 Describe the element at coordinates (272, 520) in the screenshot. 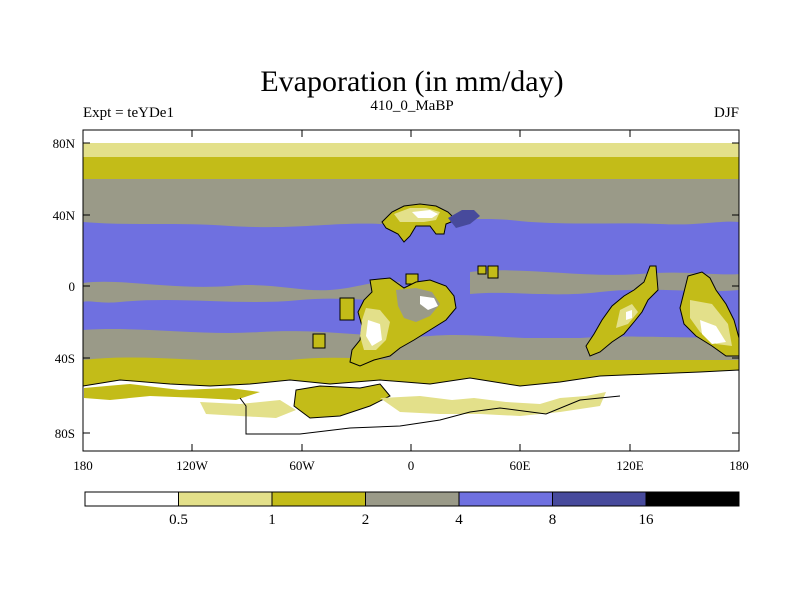

I see `colorbar-label-1: 1` at that location.